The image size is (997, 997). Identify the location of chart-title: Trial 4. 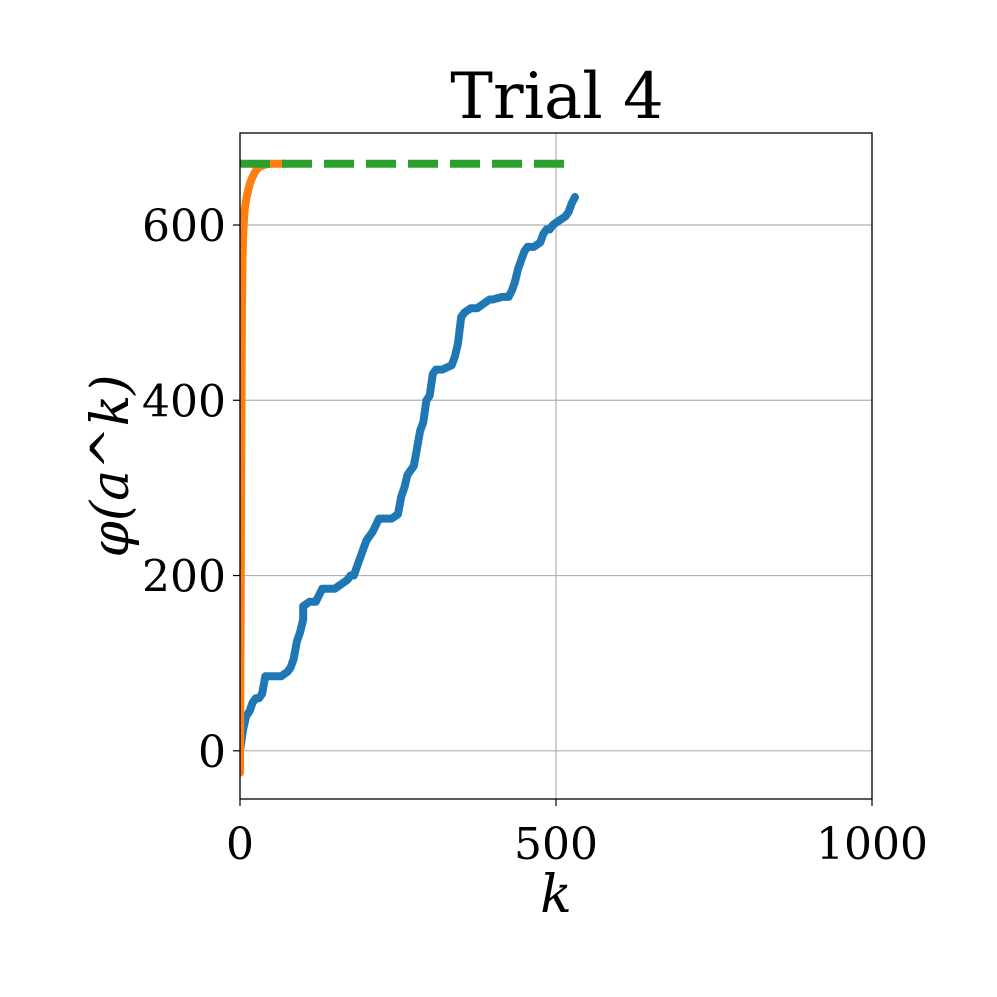
(556, 97).